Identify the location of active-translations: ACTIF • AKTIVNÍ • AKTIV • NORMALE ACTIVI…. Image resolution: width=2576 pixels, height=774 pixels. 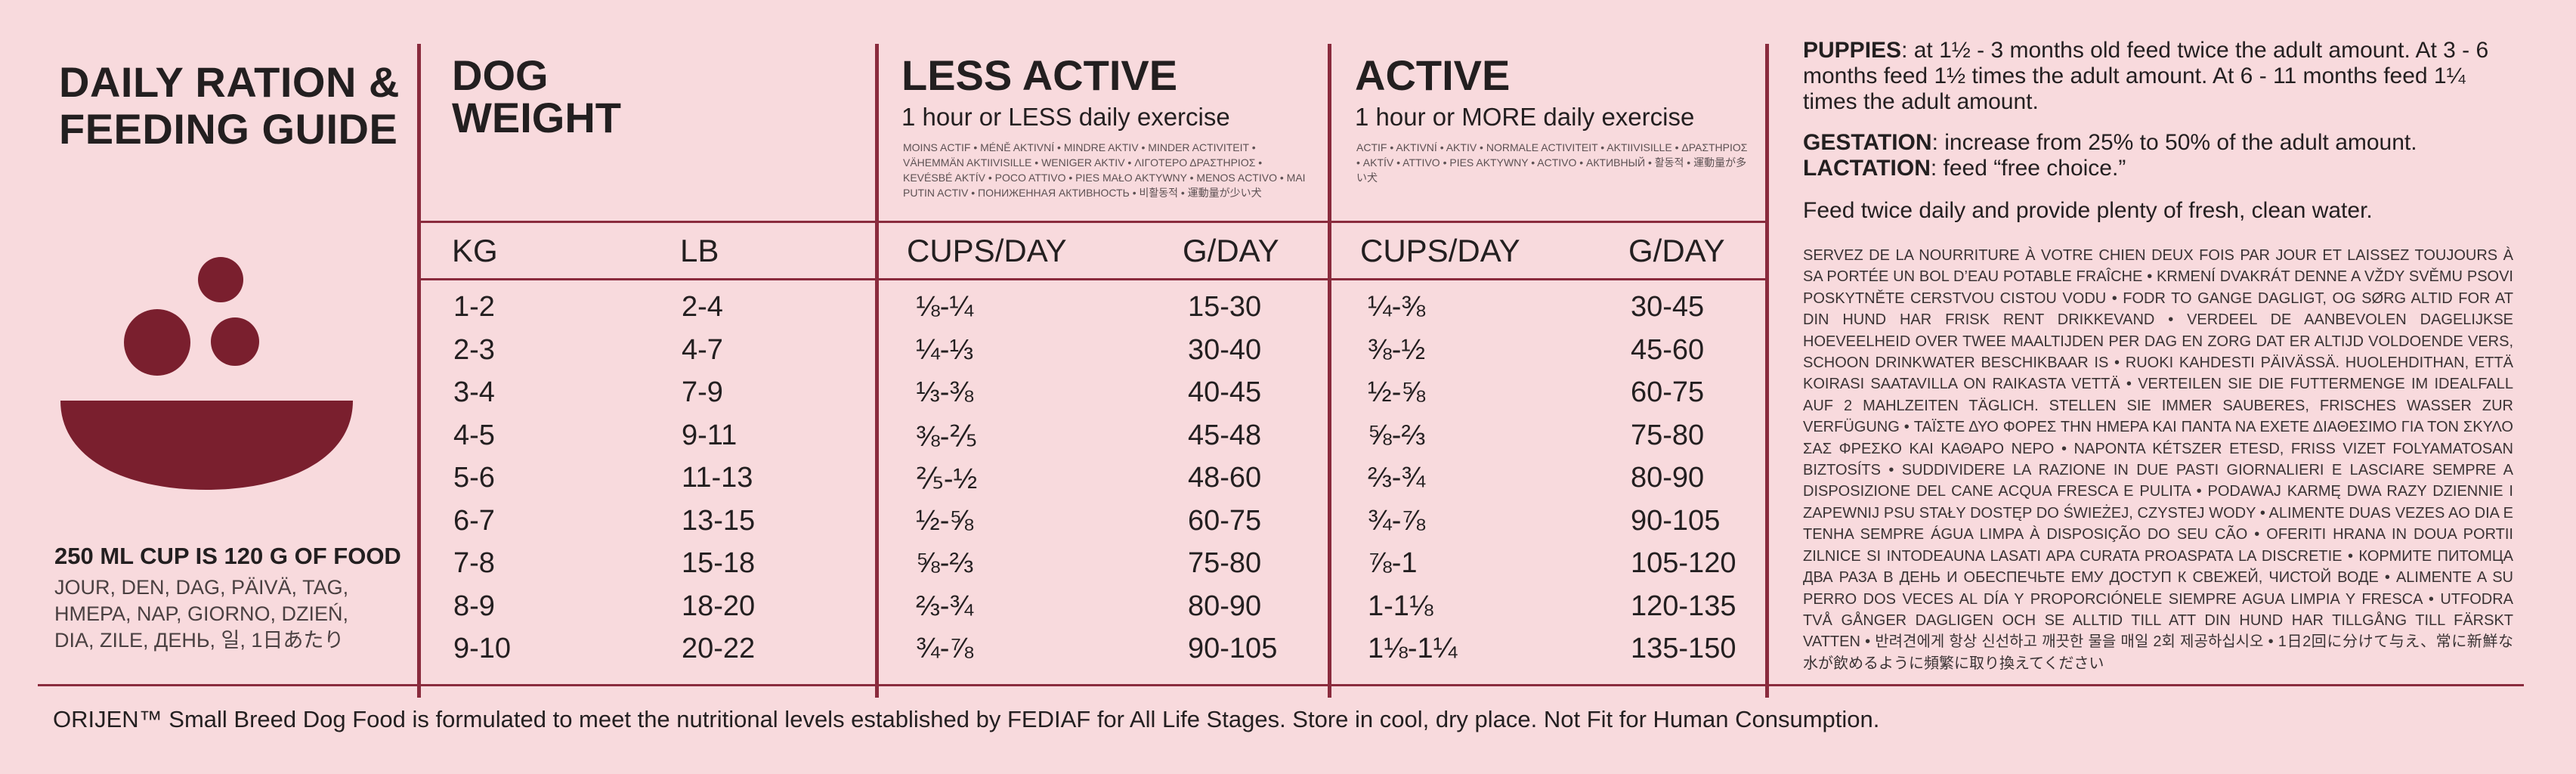
(1552, 162).